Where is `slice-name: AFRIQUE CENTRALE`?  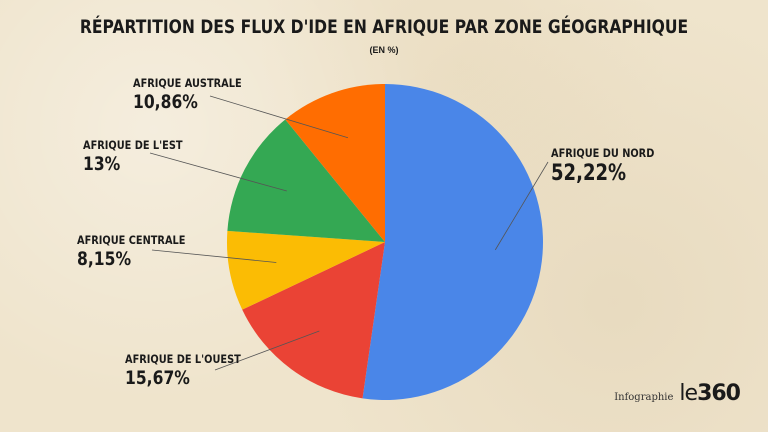 slice-name: AFRIQUE CENTRALE is located at coordinates (131, 240).